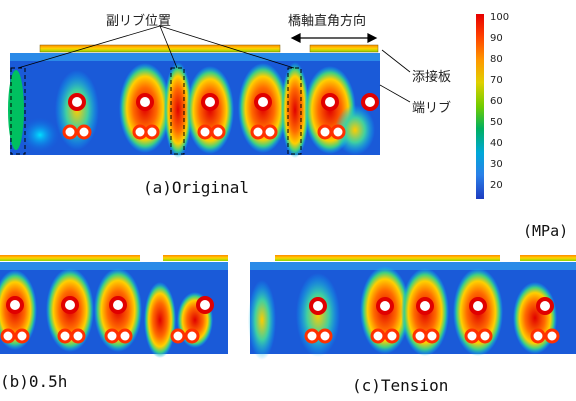 The width and height of the screenshot is (576, 401). Describe the element at coordinates (34, 381) in the screenshot. I see `caption-half-height: (b)0.5h` at that location.